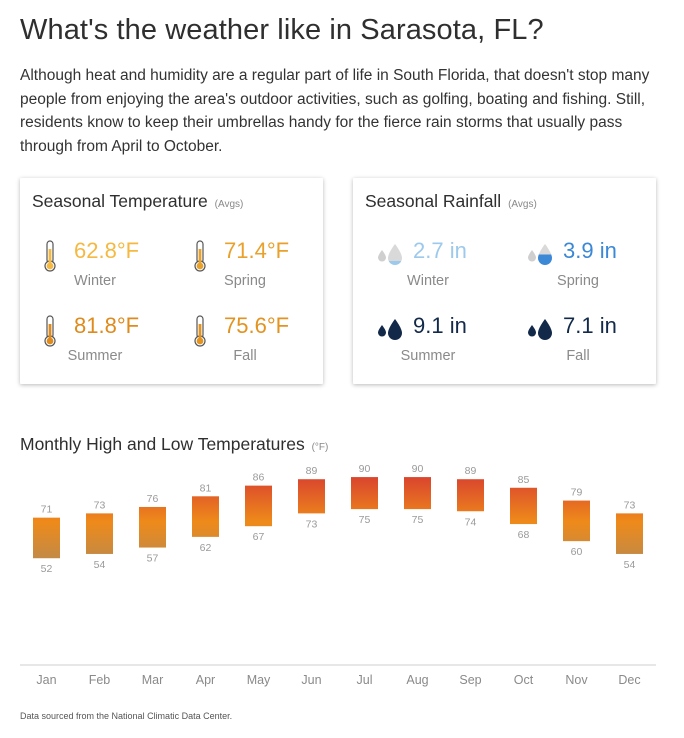 The width and height of the screenshot is (684, 738). I want to click on low-temp-label: 57, so click(153, 559).